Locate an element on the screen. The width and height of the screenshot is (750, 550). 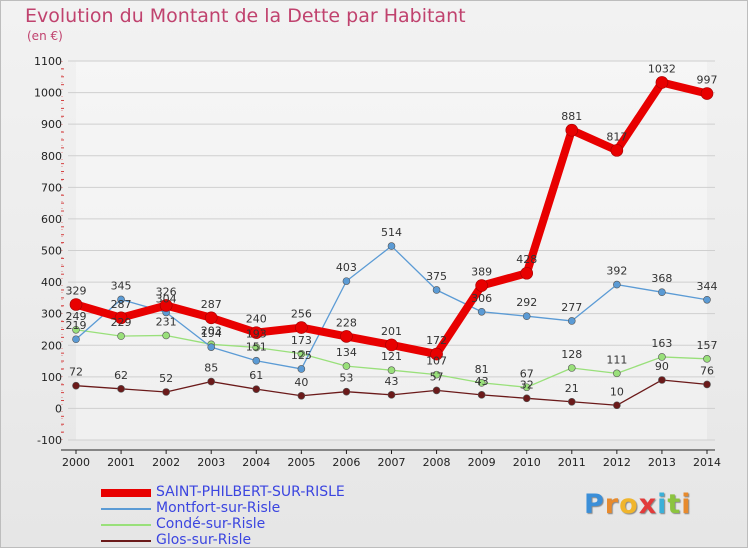
x-tick-label: 2004 is located at coordinates (256, 462).